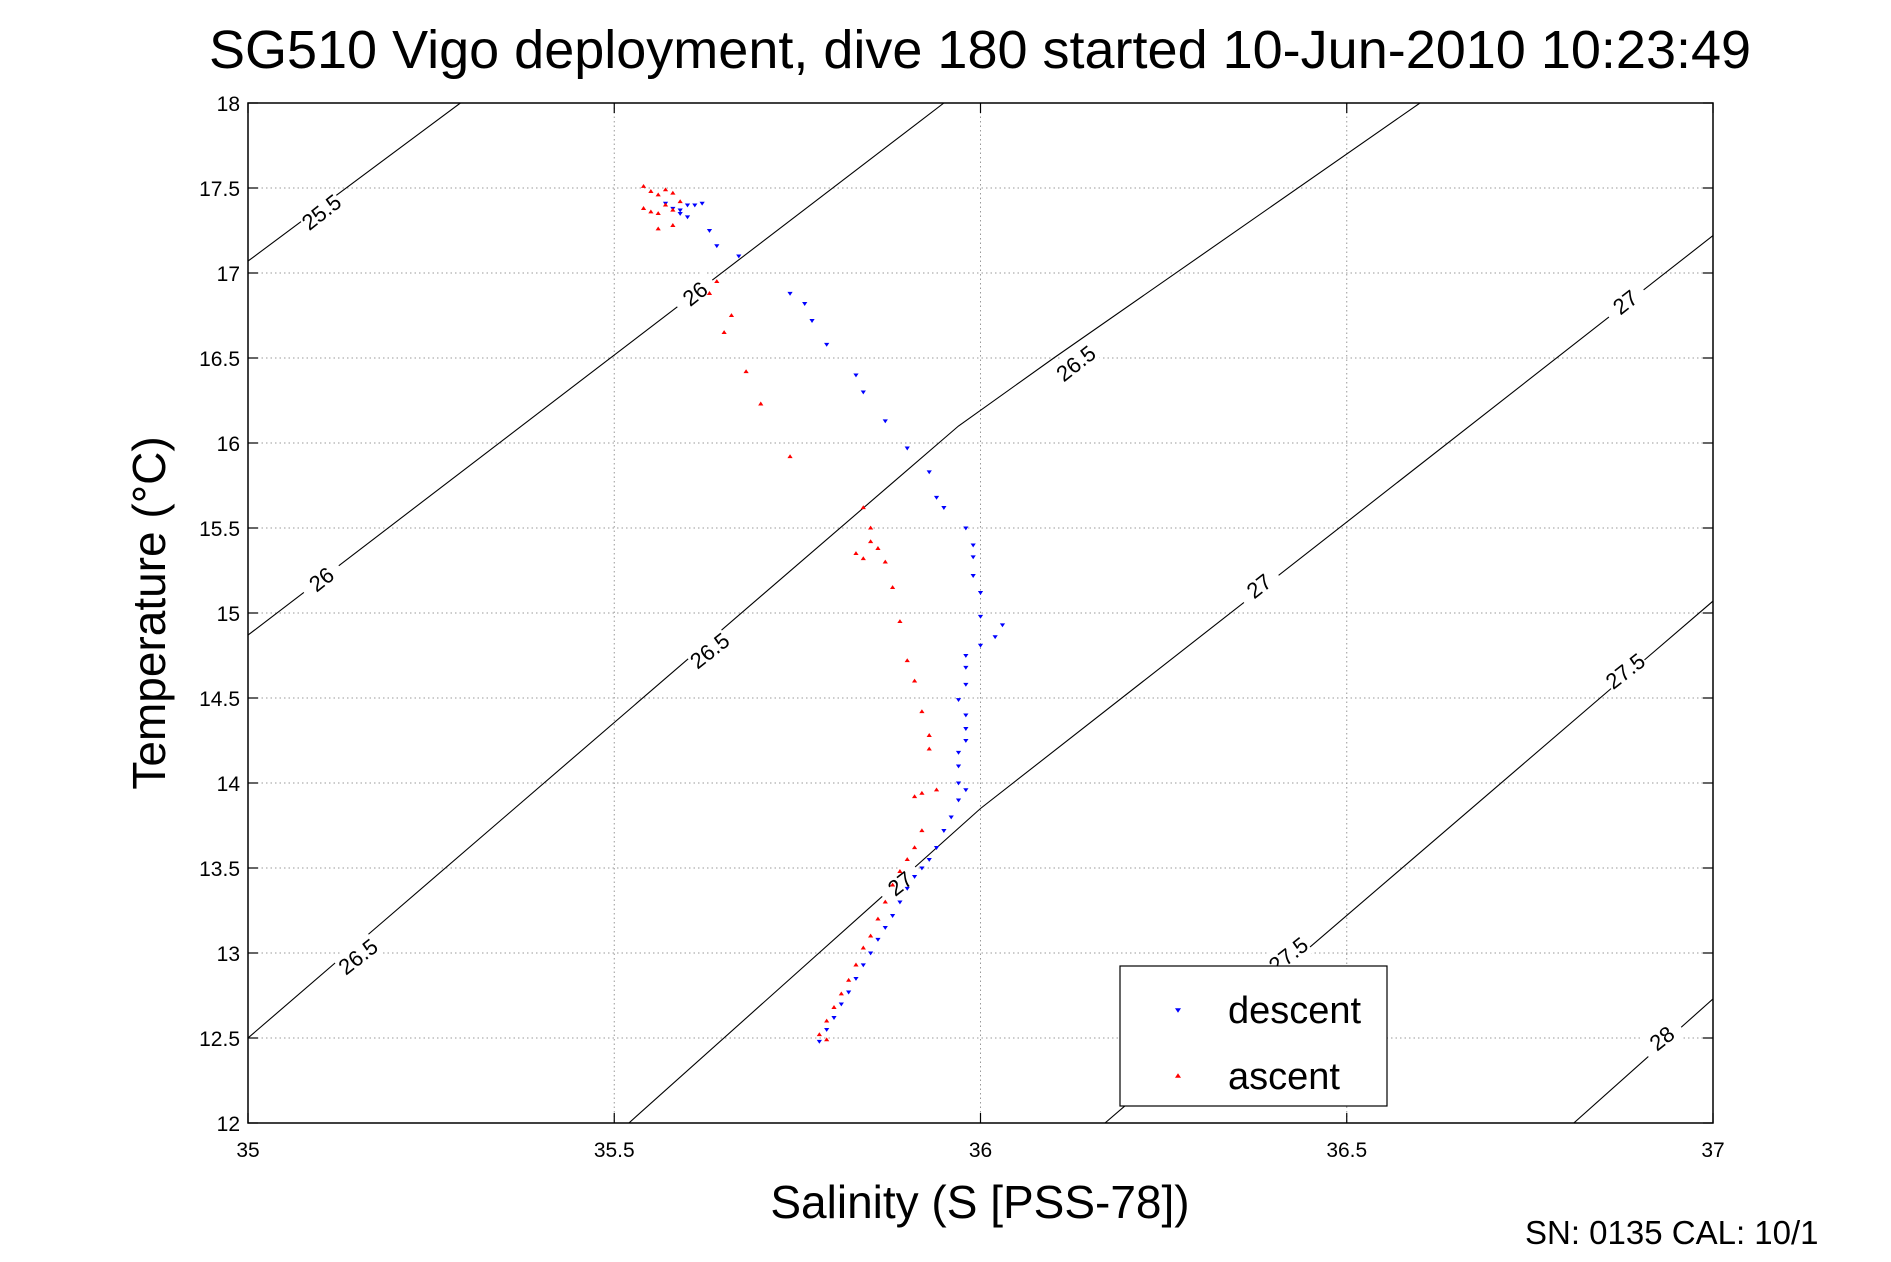 The height and width of the screenshot is (1262, 1891). I want to click on data-markers, so click(823, 613).